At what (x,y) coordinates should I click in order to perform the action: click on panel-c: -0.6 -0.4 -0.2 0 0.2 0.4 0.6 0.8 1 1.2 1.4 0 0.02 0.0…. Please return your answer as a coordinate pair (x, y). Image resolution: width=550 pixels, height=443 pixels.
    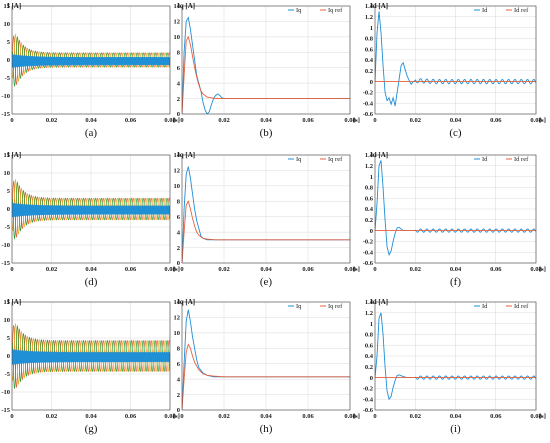
    Looking at the image, I should click on (454, 70).